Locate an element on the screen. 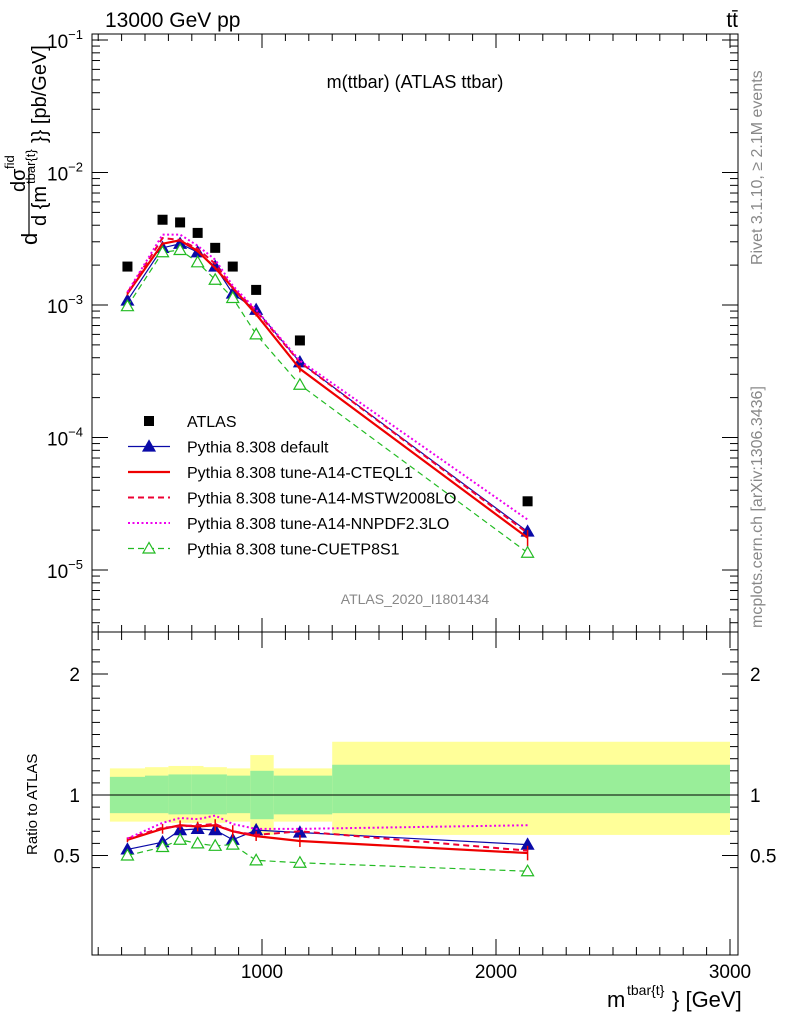  ratio-y-tick-label: 2 is located at coordinates (74, 675).